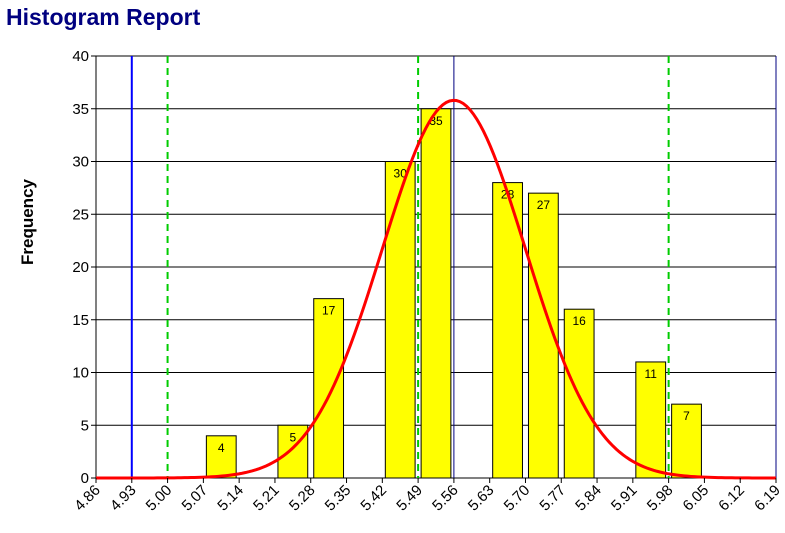 This screenshot has width=785, height=533. I want to click on x-tick-label: 5.14, so click(230, 498).